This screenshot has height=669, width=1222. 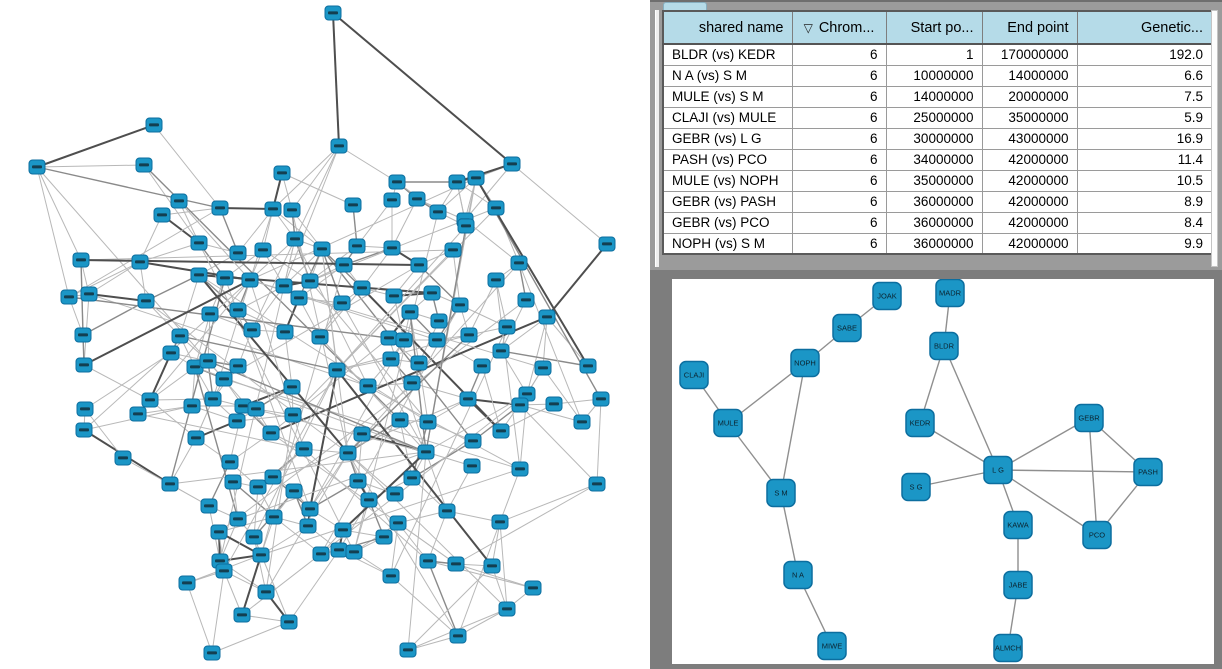 I want to click on cell-genetic: 7.5, so click(x=1144, y=96).